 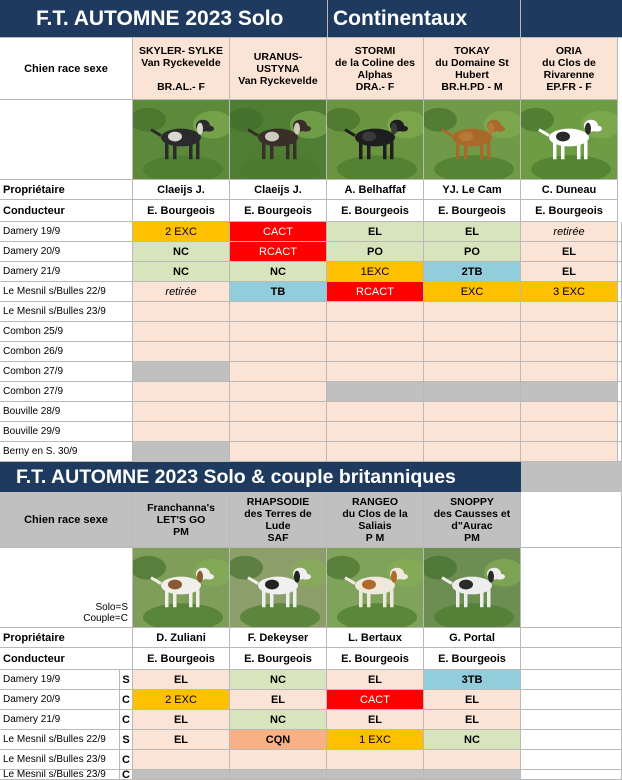 What do you see at coordinates (66, 392) in the screenshot?
I see `event-label: Combon 27/9` at bounding box center [66, 392].